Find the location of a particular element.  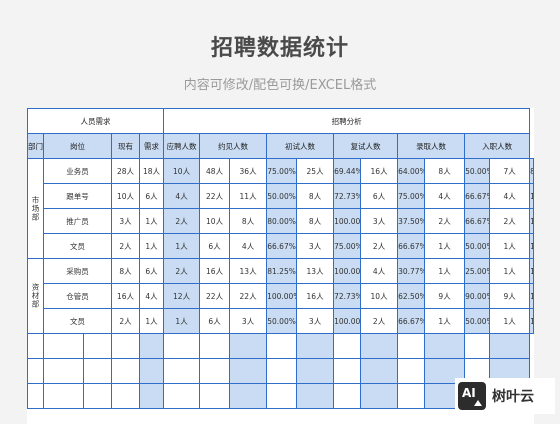

table-cell: 64.00% is located at coordinates (411, 171).